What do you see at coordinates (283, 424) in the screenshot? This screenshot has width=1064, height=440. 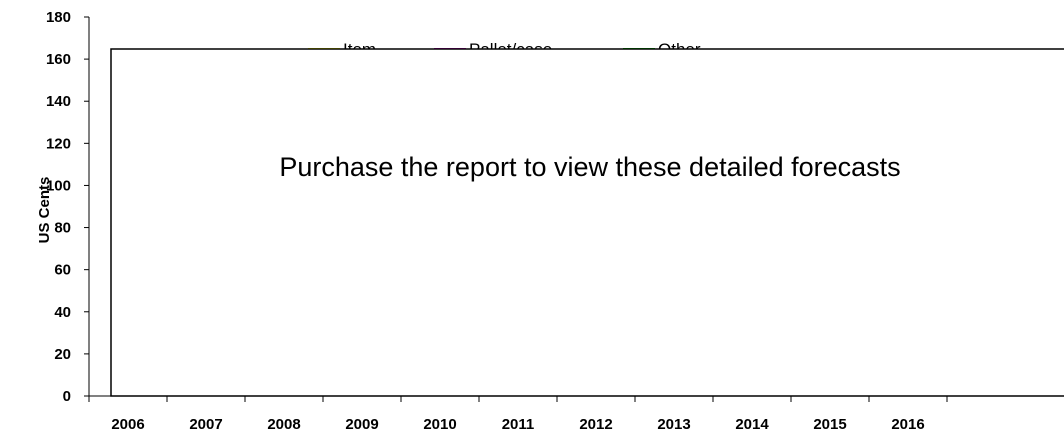 I see `x-tick-label: 2008` at bounding box center [283, 424].